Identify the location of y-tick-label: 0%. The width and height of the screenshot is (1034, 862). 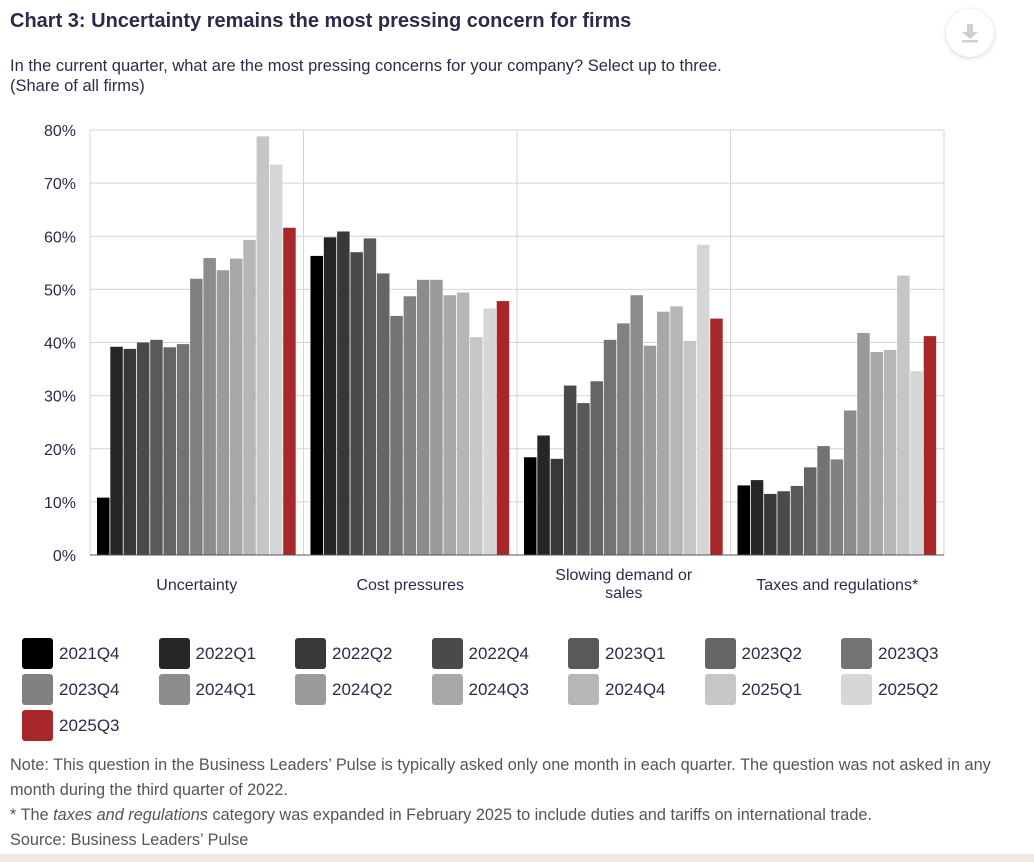
(64, 556).